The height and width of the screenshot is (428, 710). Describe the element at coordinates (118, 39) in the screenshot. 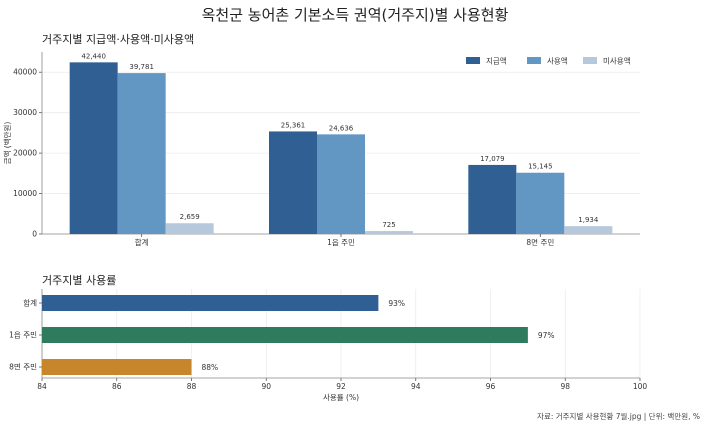

I see `bar-chart-title: 거주지별 지급액·사용액·미사용액` at that location.